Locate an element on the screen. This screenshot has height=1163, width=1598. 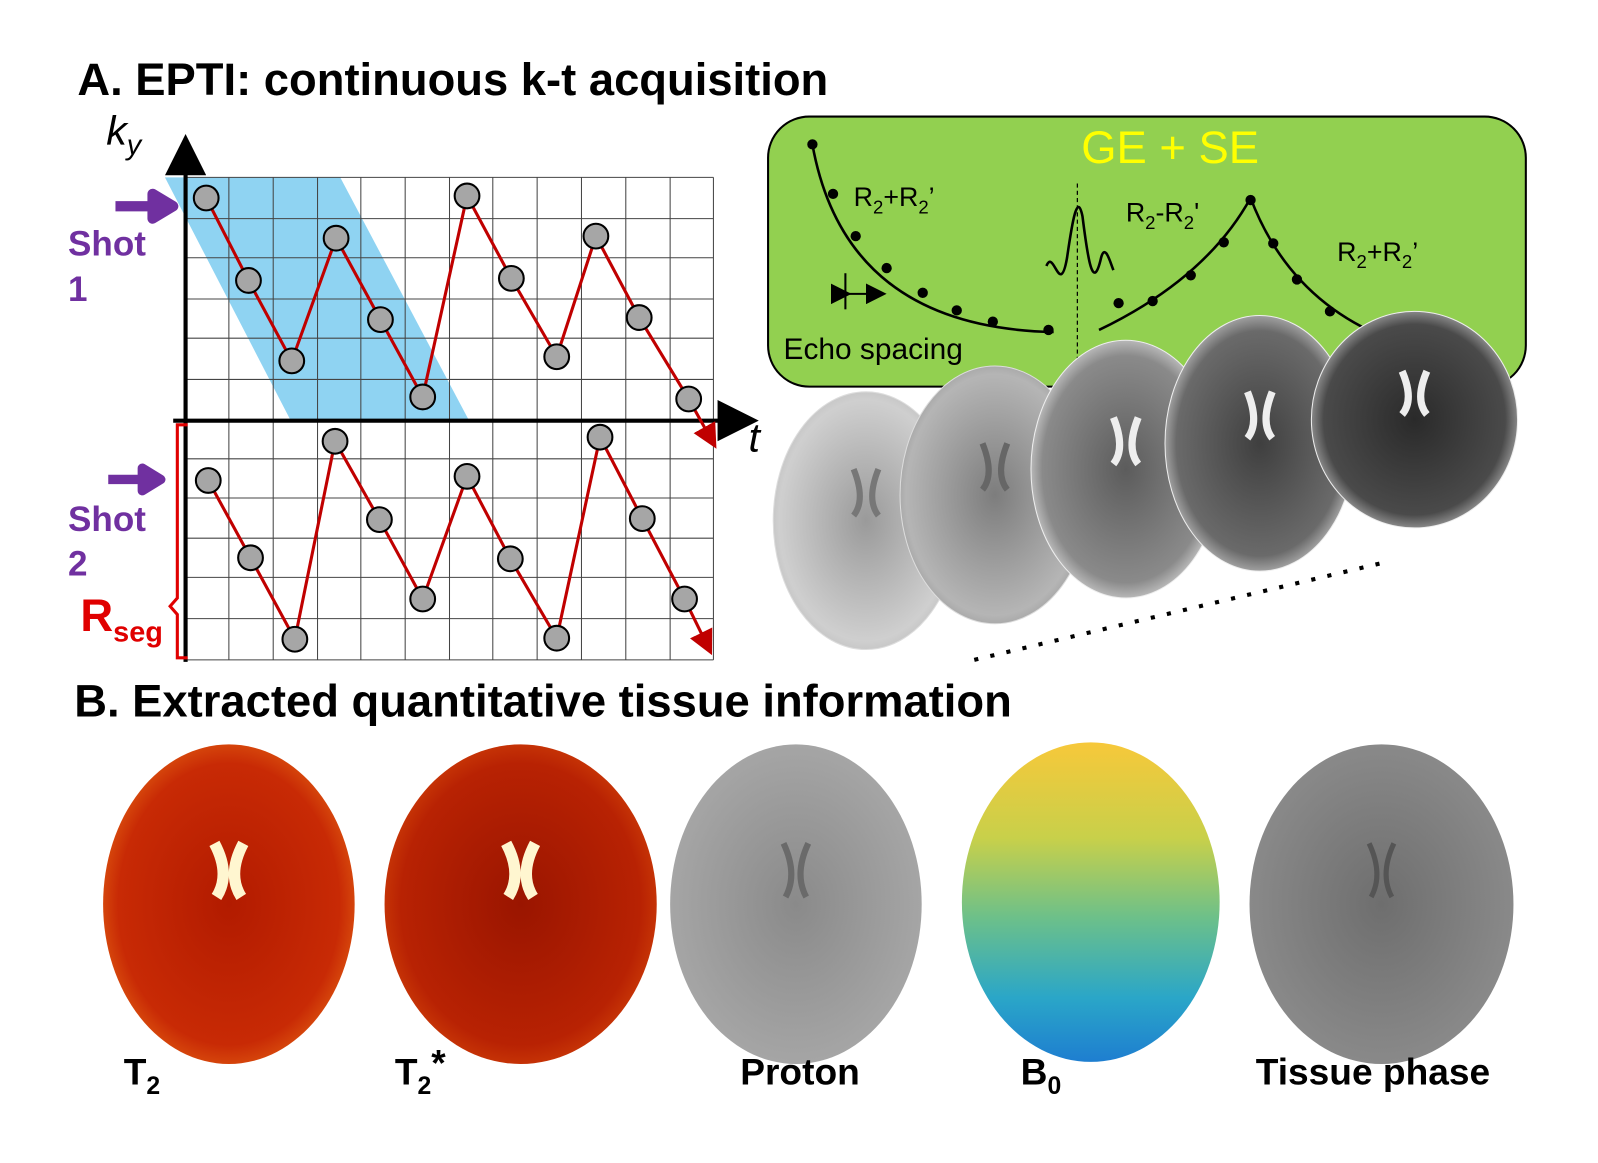
echo-images is located at coordinates (1145, 480).